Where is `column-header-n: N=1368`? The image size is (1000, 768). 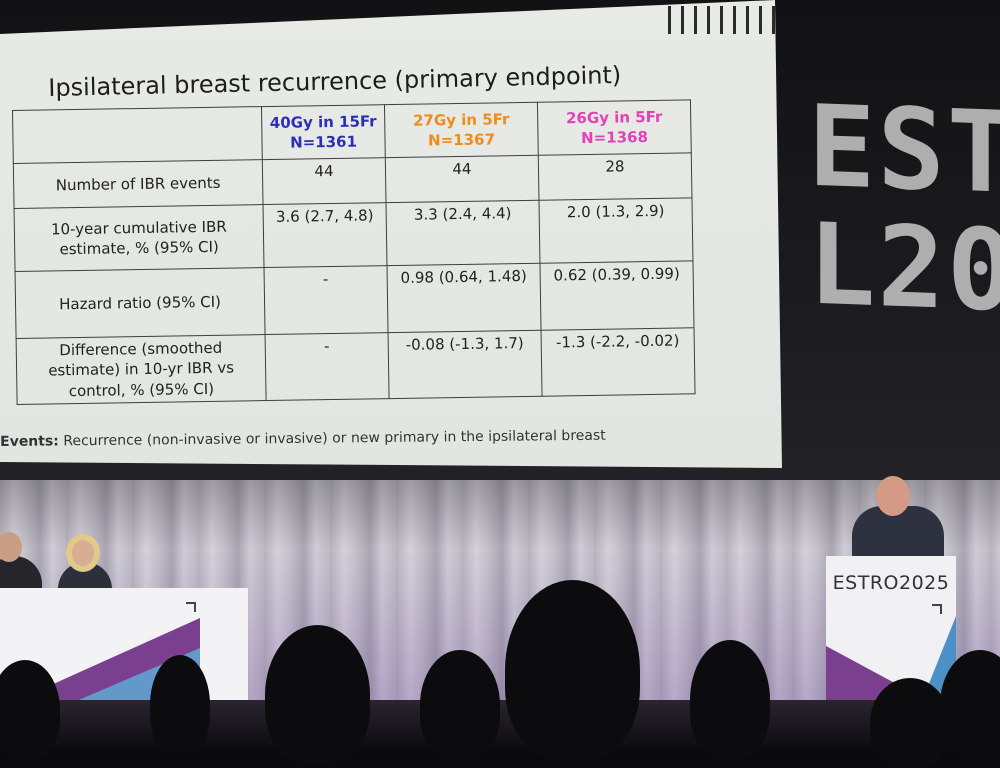
column-header-n: N=1368 is located at coordinates (614, 138).